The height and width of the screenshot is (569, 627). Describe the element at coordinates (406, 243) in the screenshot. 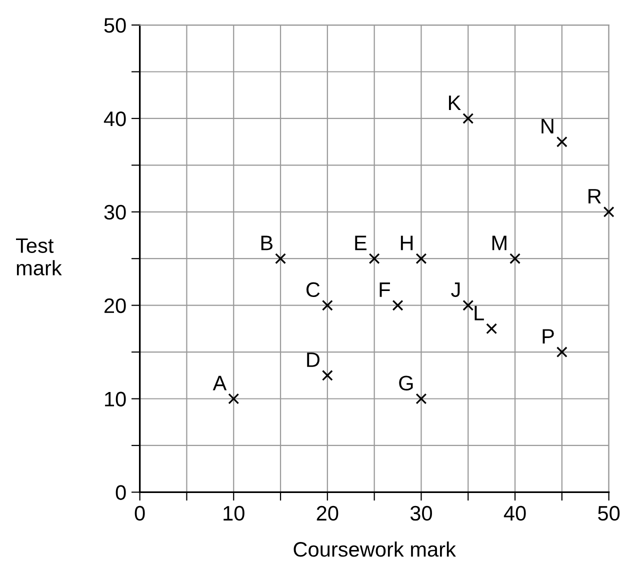

I see `annotation: H` at that location.